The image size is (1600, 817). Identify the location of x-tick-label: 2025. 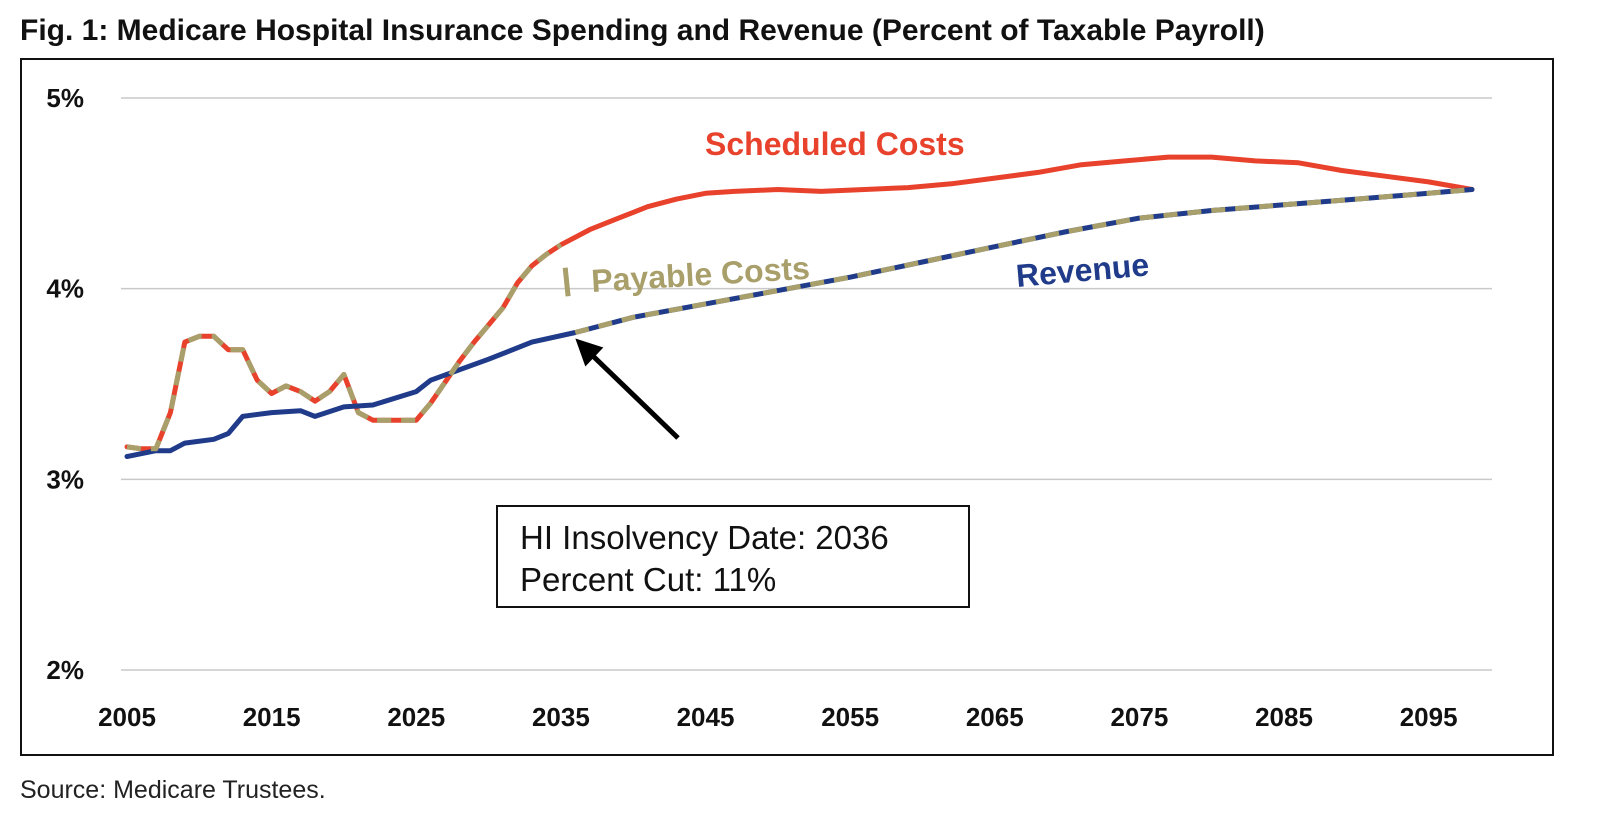
(416, 717).